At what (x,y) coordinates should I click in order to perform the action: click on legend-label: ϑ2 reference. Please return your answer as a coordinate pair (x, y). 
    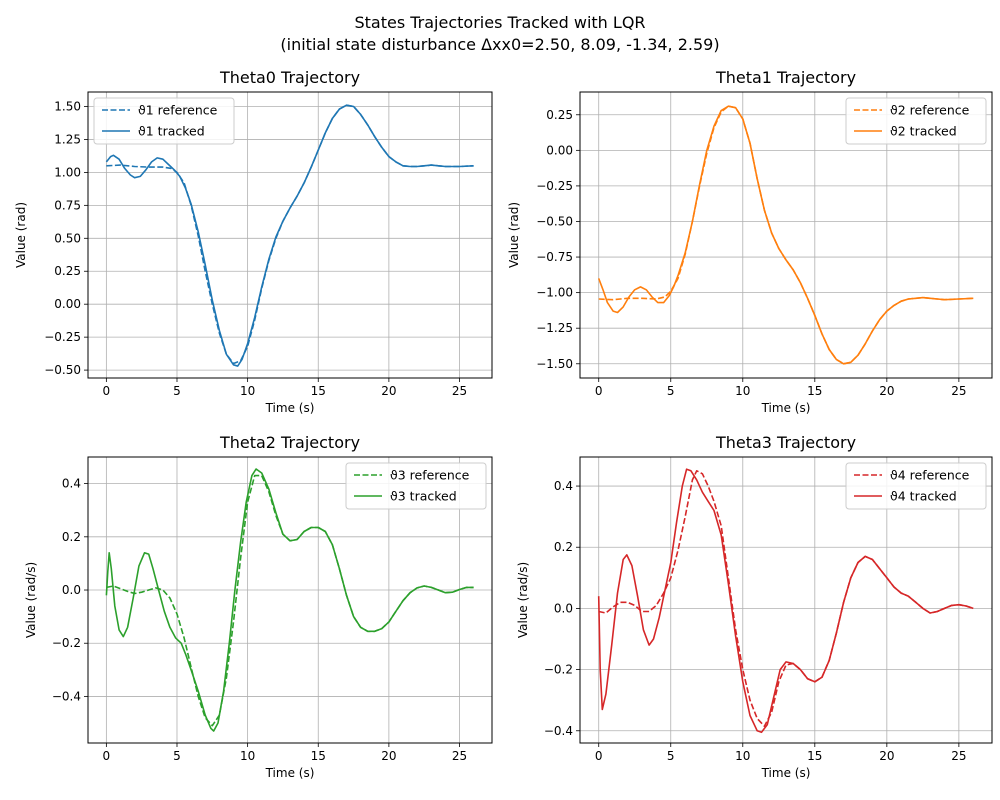
    Looking at the image, I should click on (930, 110).